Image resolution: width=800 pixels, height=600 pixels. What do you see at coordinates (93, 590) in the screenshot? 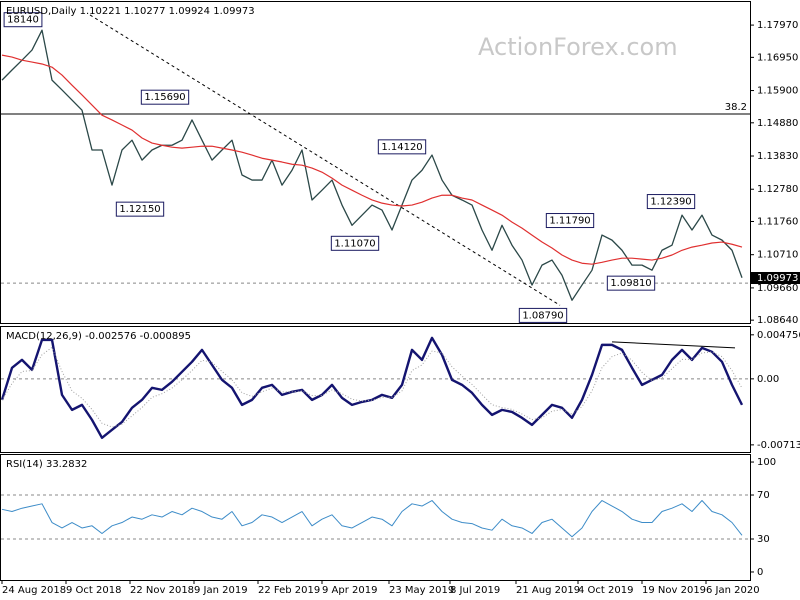
I see `x-tick-label: 9 Oct 2018` at bounding box center [93, 590].